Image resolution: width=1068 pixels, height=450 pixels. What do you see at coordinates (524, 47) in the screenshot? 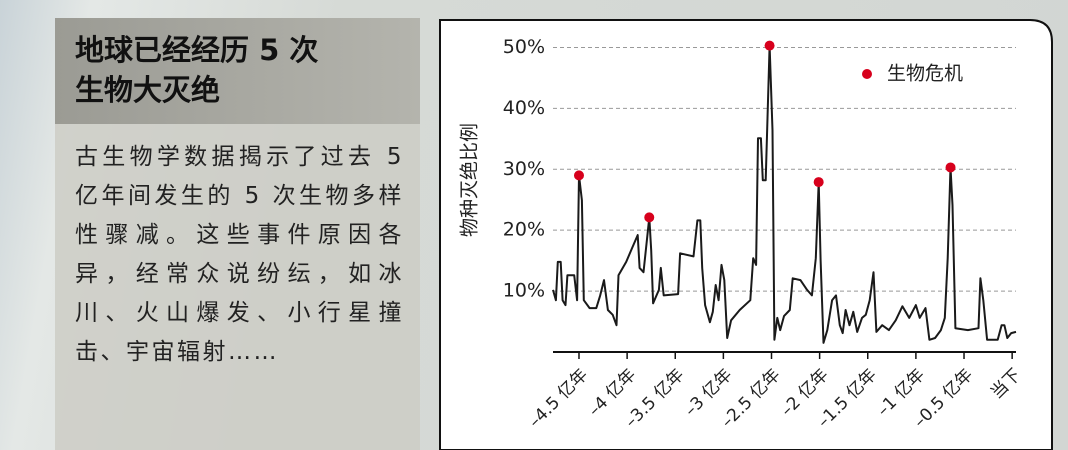
I see `y-tick-label: 50%` at bounding box center [524, 47].